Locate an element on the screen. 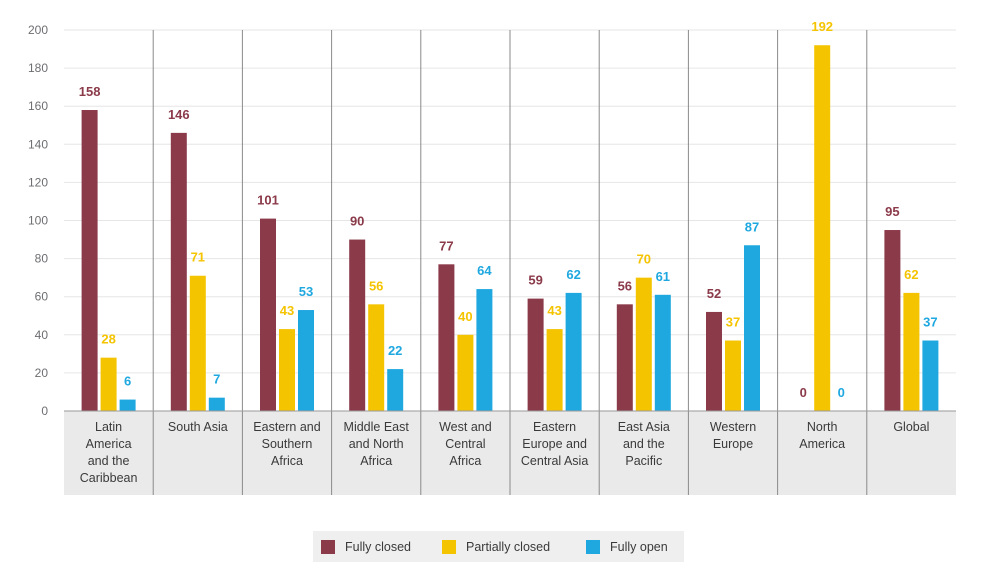 This screenshot has width=985, height=577. y-tick-label: 20 is located at coordinates (42, 373).